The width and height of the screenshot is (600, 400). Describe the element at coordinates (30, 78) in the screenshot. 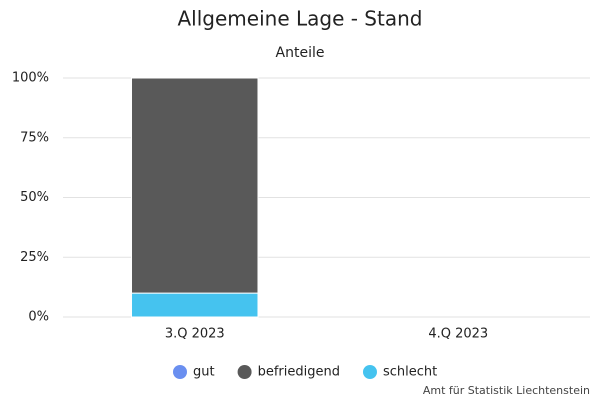

I see `y-tick-label: 100%` at that location.